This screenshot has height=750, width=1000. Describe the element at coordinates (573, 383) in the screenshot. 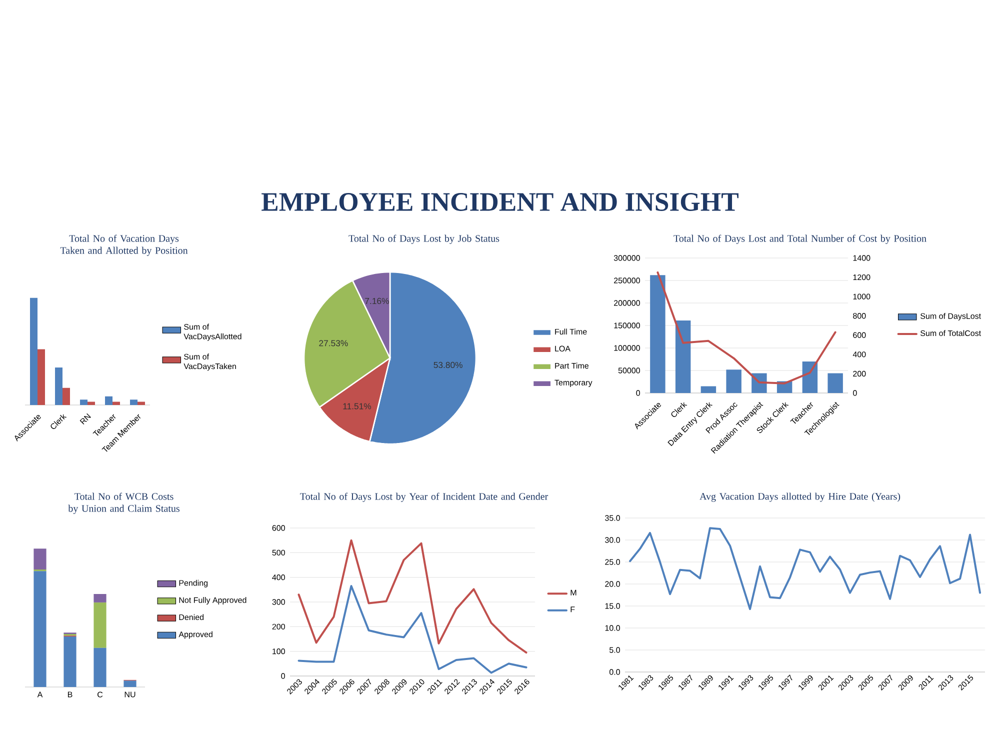

I see `legend-label: Temporary` at that location.